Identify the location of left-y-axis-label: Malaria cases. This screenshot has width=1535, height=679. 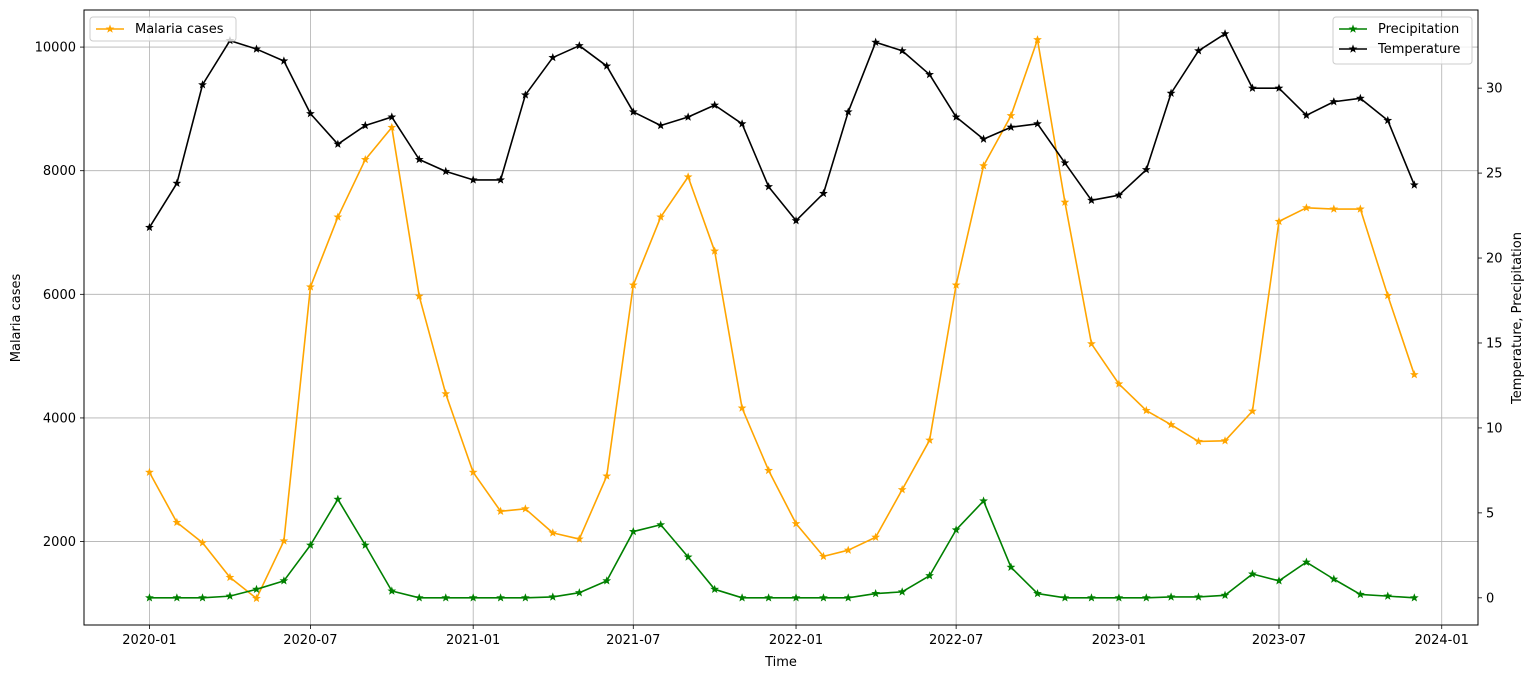
(16, 318).